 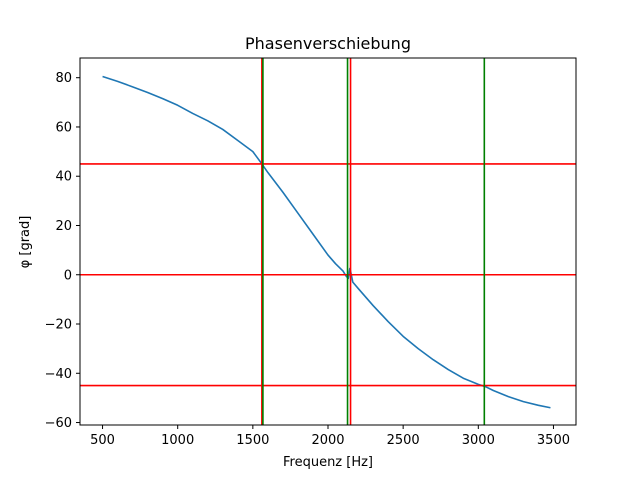 What do you see at coordinates (327, 440) in the screenshot?
I see `x-tick-label: 2000` at bounding box center [327, 440].